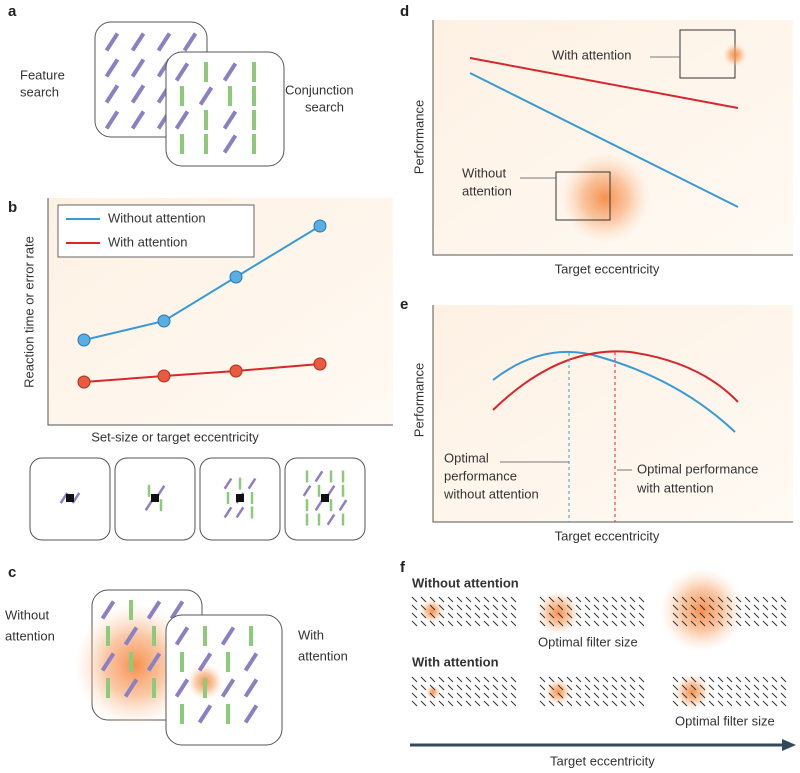  I want to click on legend-entry: Without attention, so click(157, 217).